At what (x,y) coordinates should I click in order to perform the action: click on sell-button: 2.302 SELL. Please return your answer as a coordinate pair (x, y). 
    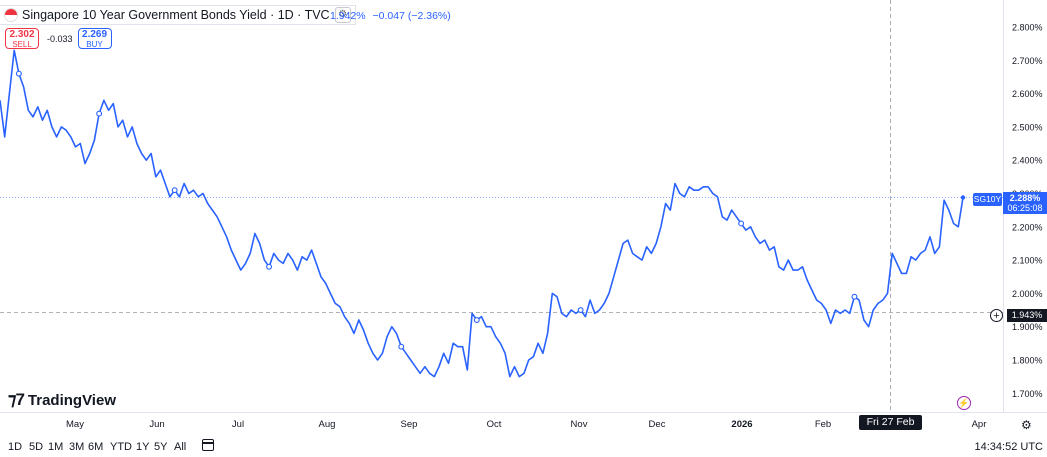
    Looking at the image, I should click on (22, 38).